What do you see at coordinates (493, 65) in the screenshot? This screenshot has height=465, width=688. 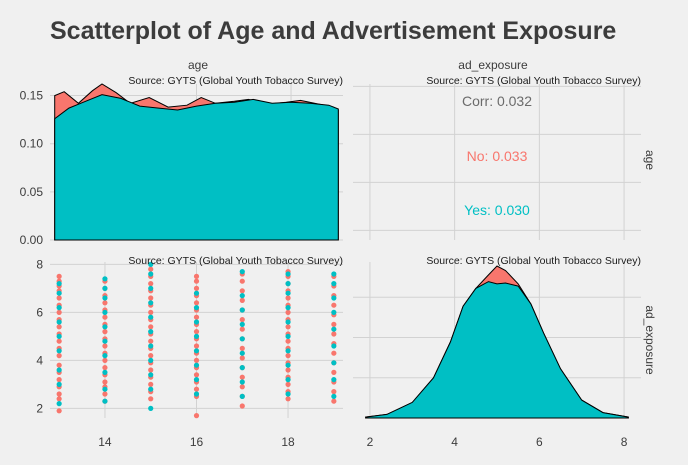 I see `strip-label-ad-exposure: ad_exposure` at bounding box center [493, 65].